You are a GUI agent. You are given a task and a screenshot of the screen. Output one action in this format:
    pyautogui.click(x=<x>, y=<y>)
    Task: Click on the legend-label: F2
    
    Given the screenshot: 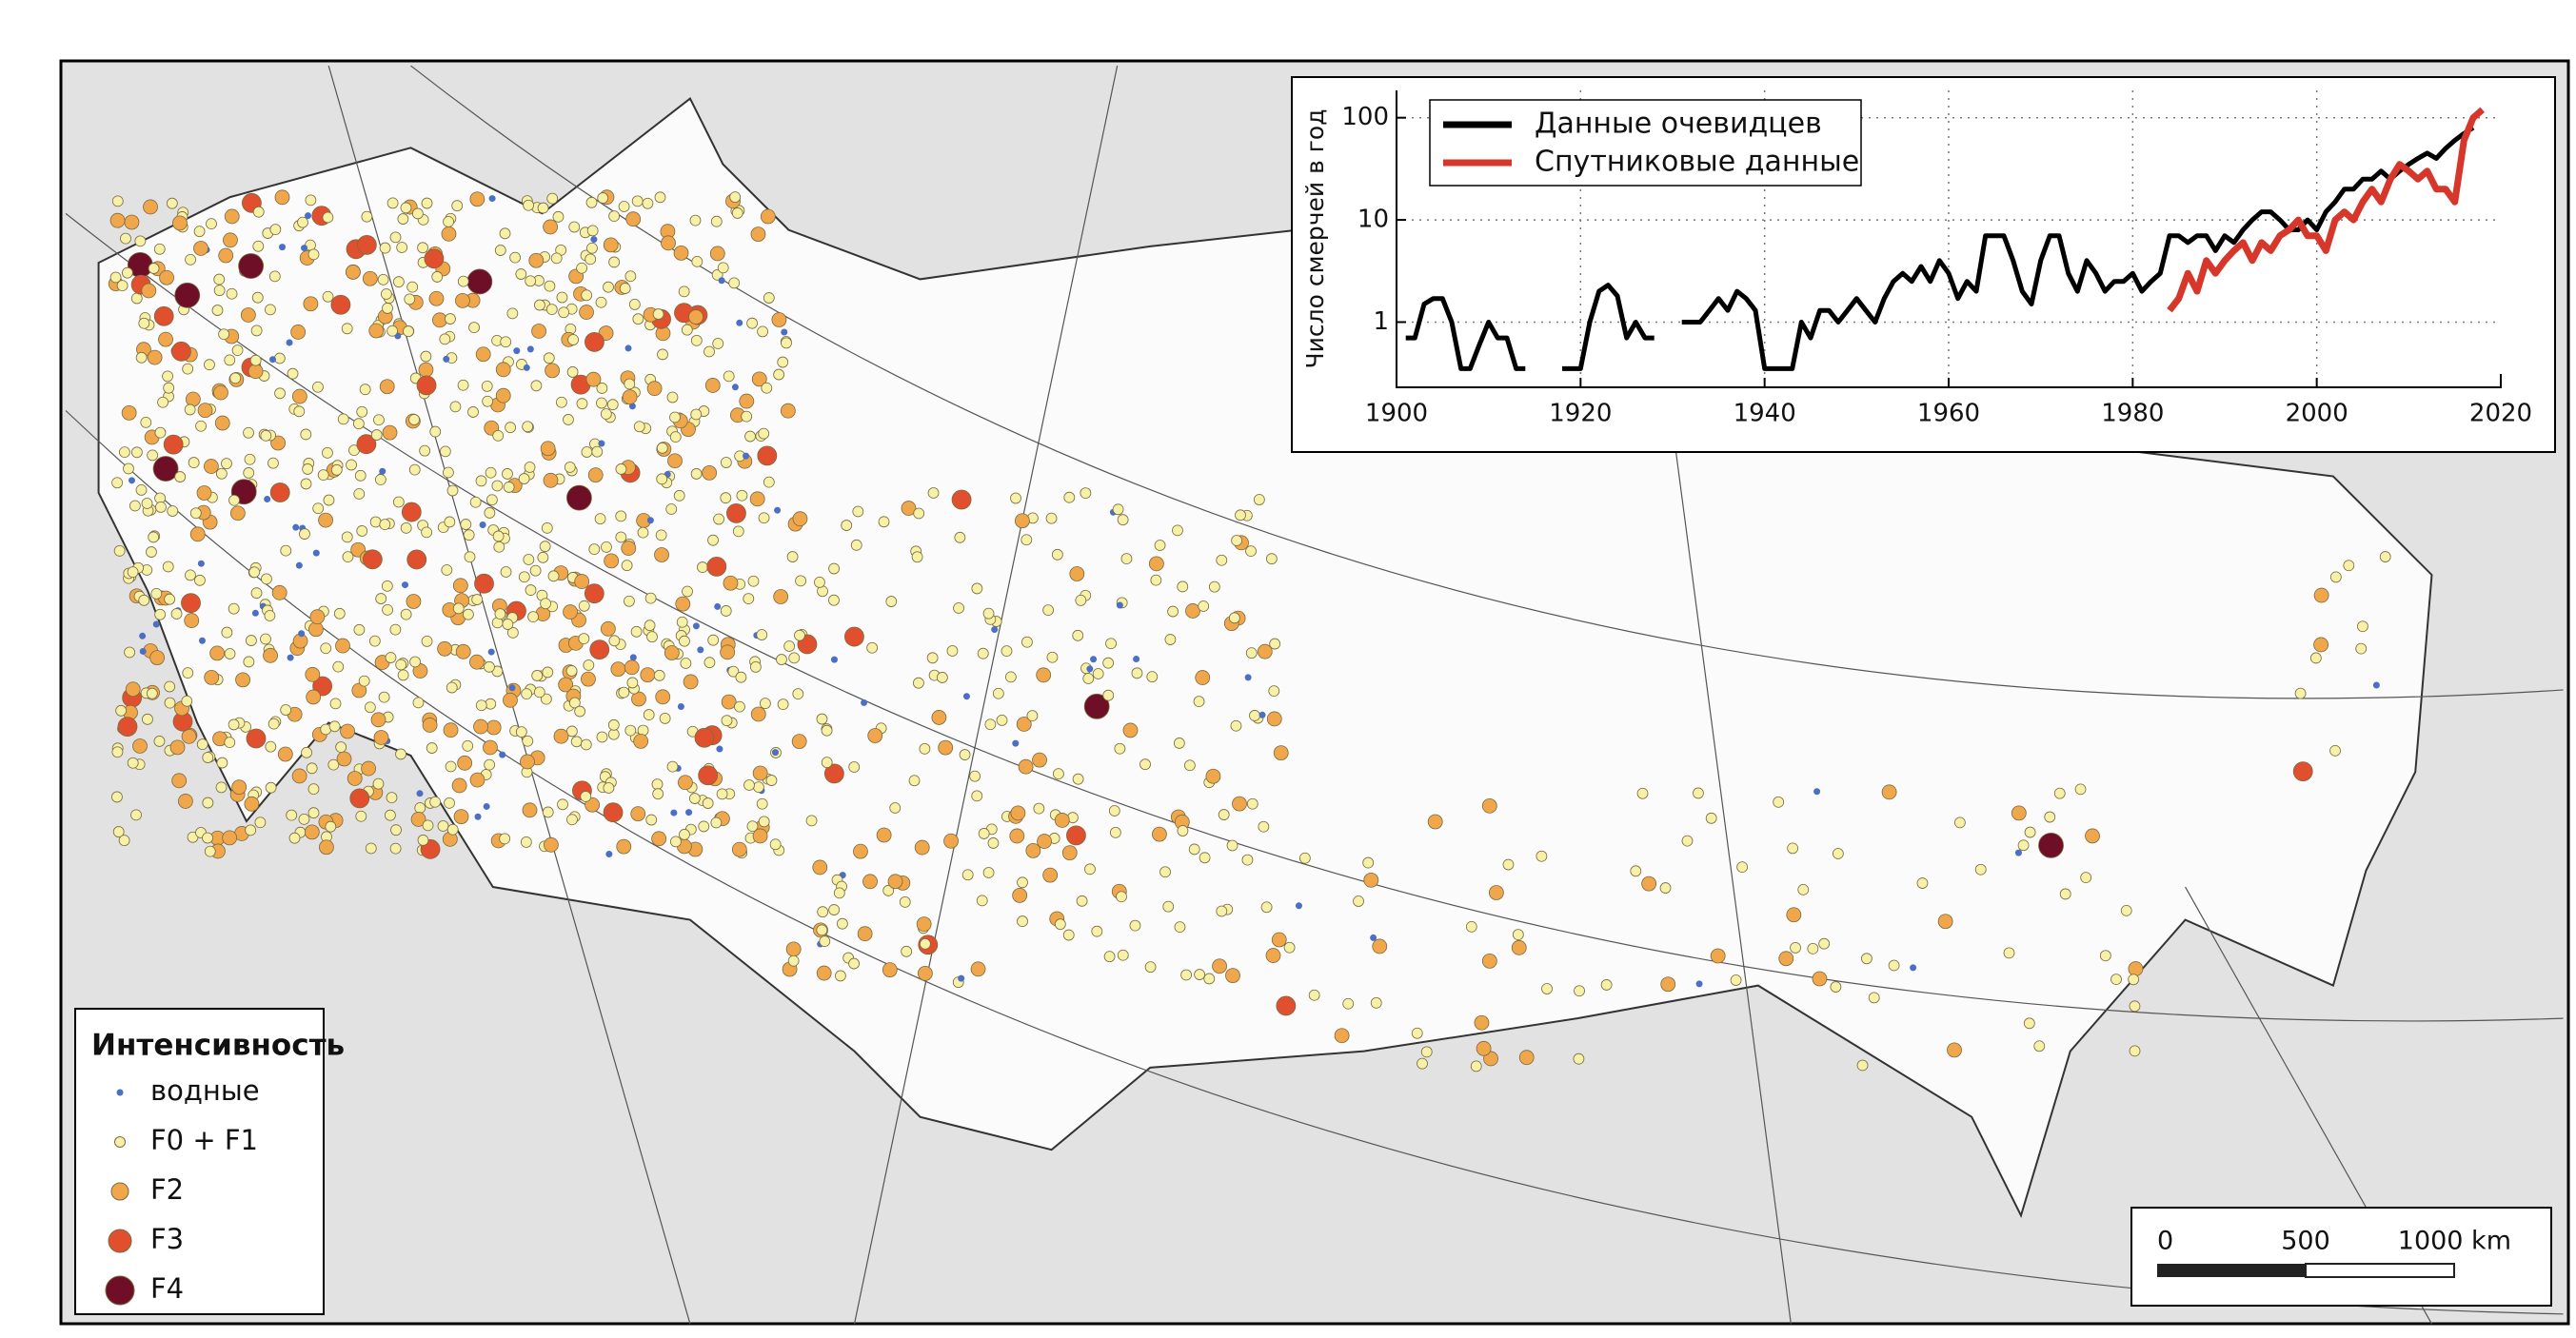 What is the action you would take?
    pyautogui.click(x=167, y=1189)
    